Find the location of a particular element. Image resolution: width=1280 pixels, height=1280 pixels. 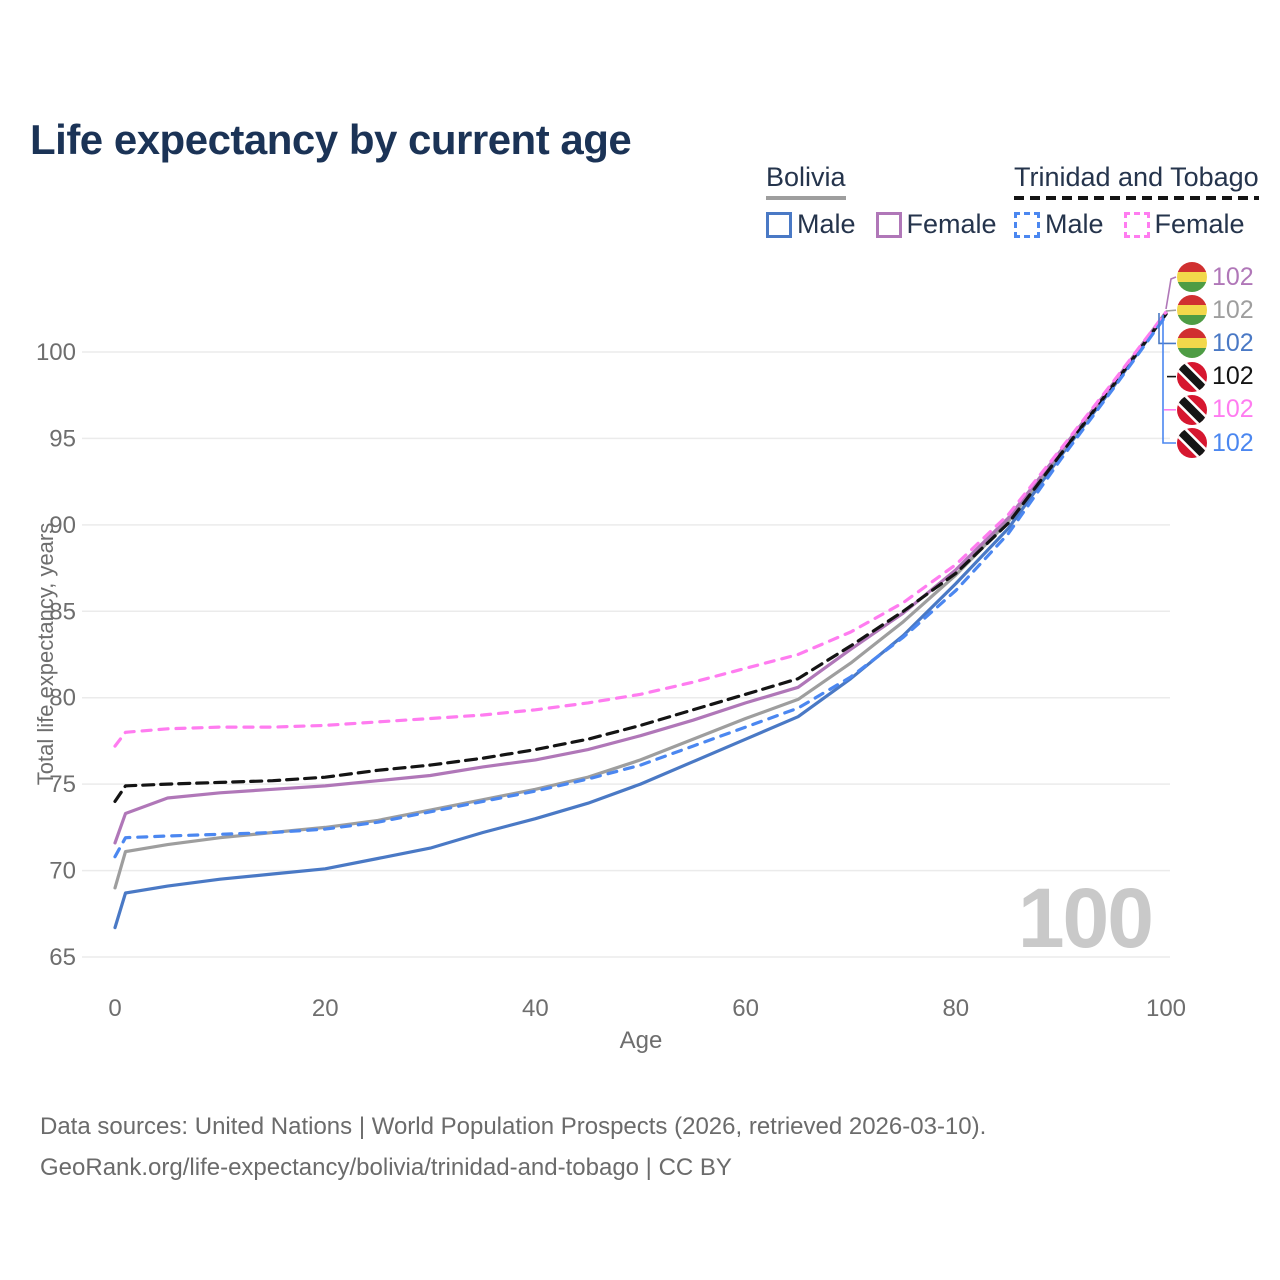

leader-line-bolivia is located at coordinates (1171, 310).